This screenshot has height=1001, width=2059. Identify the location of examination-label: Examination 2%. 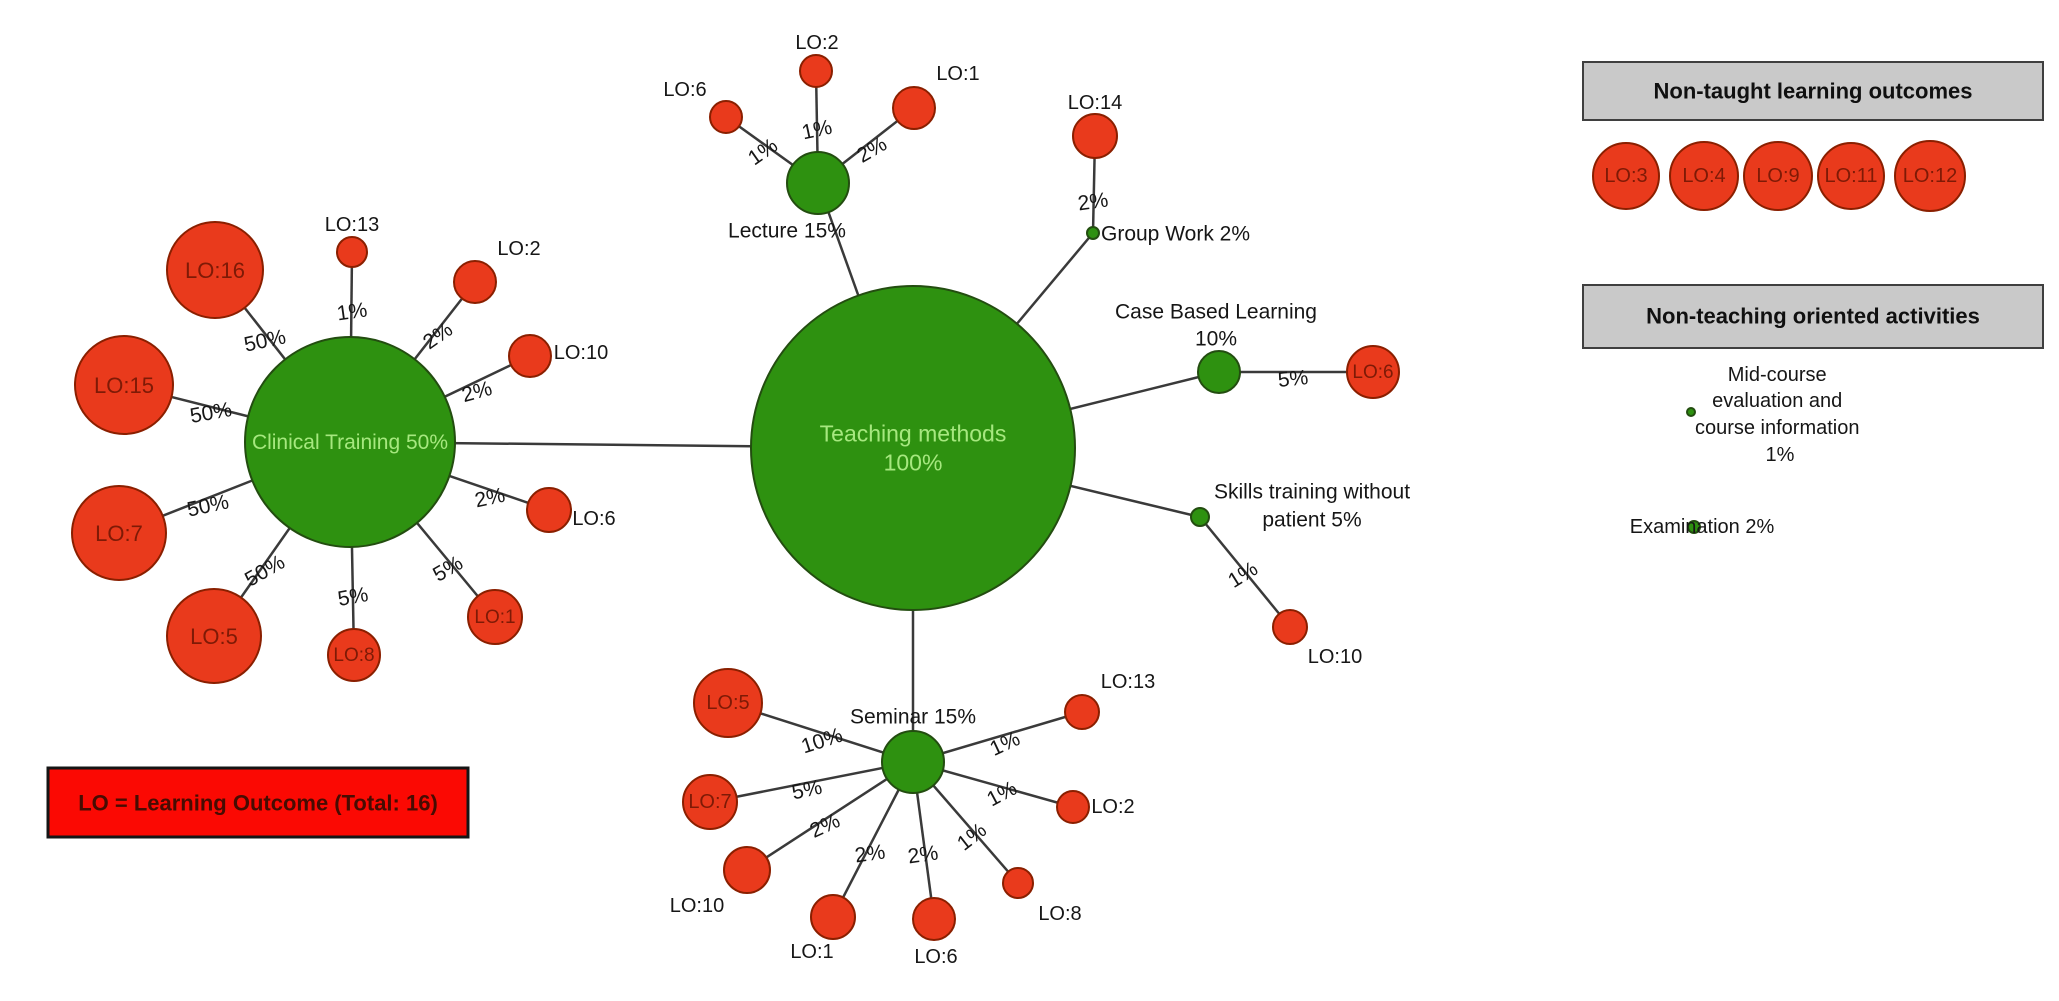
(1702, 527).